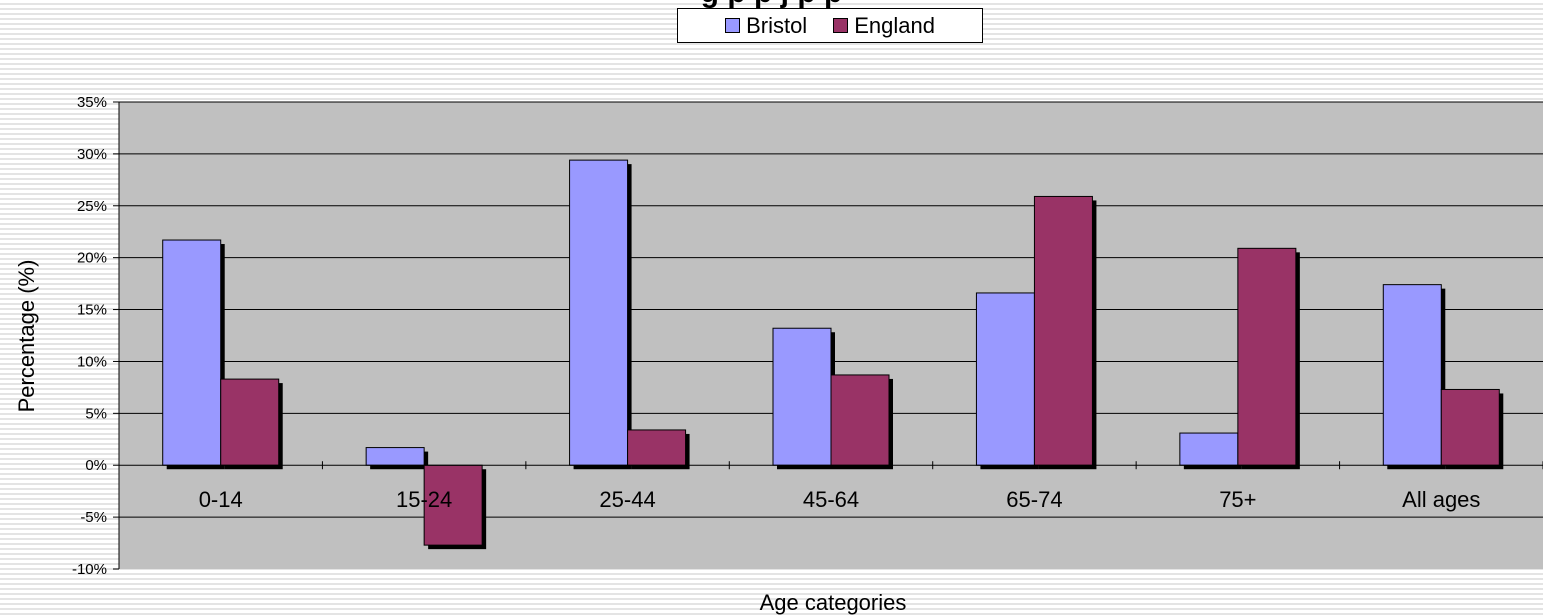  Describe the element at coordinates (26, 336) in the screenshot. I see `y-axis-title: Percentage (%)` at that location.